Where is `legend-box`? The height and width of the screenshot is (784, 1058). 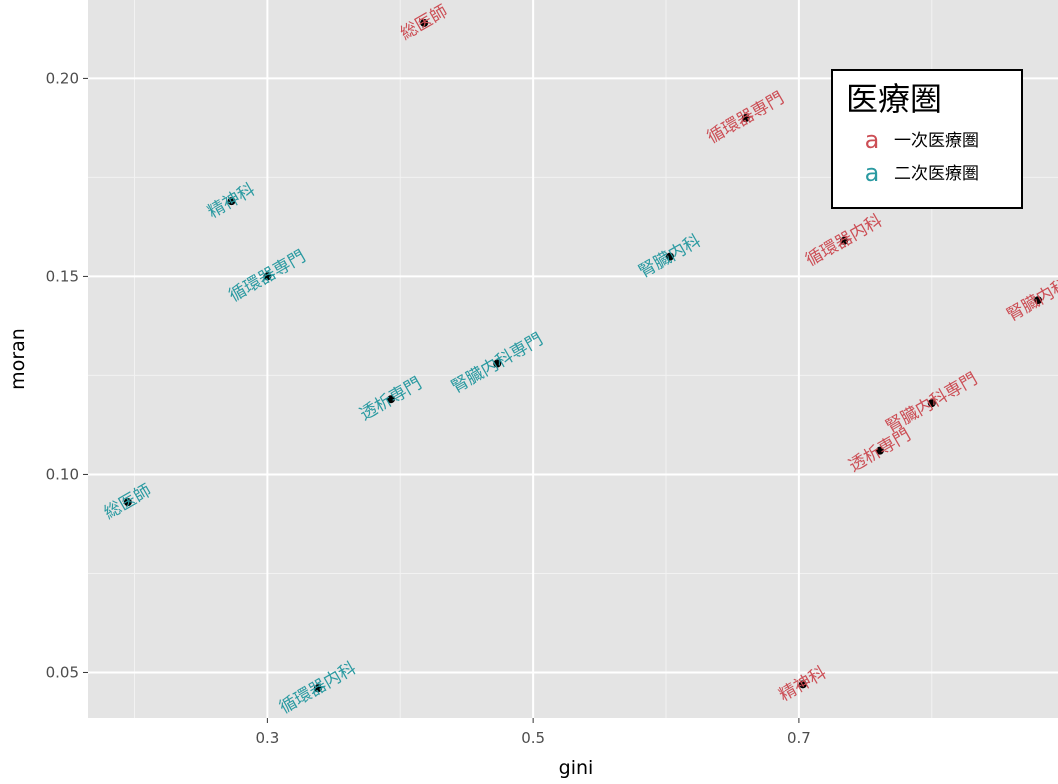
legend-box is located at coordinates (927, 139).